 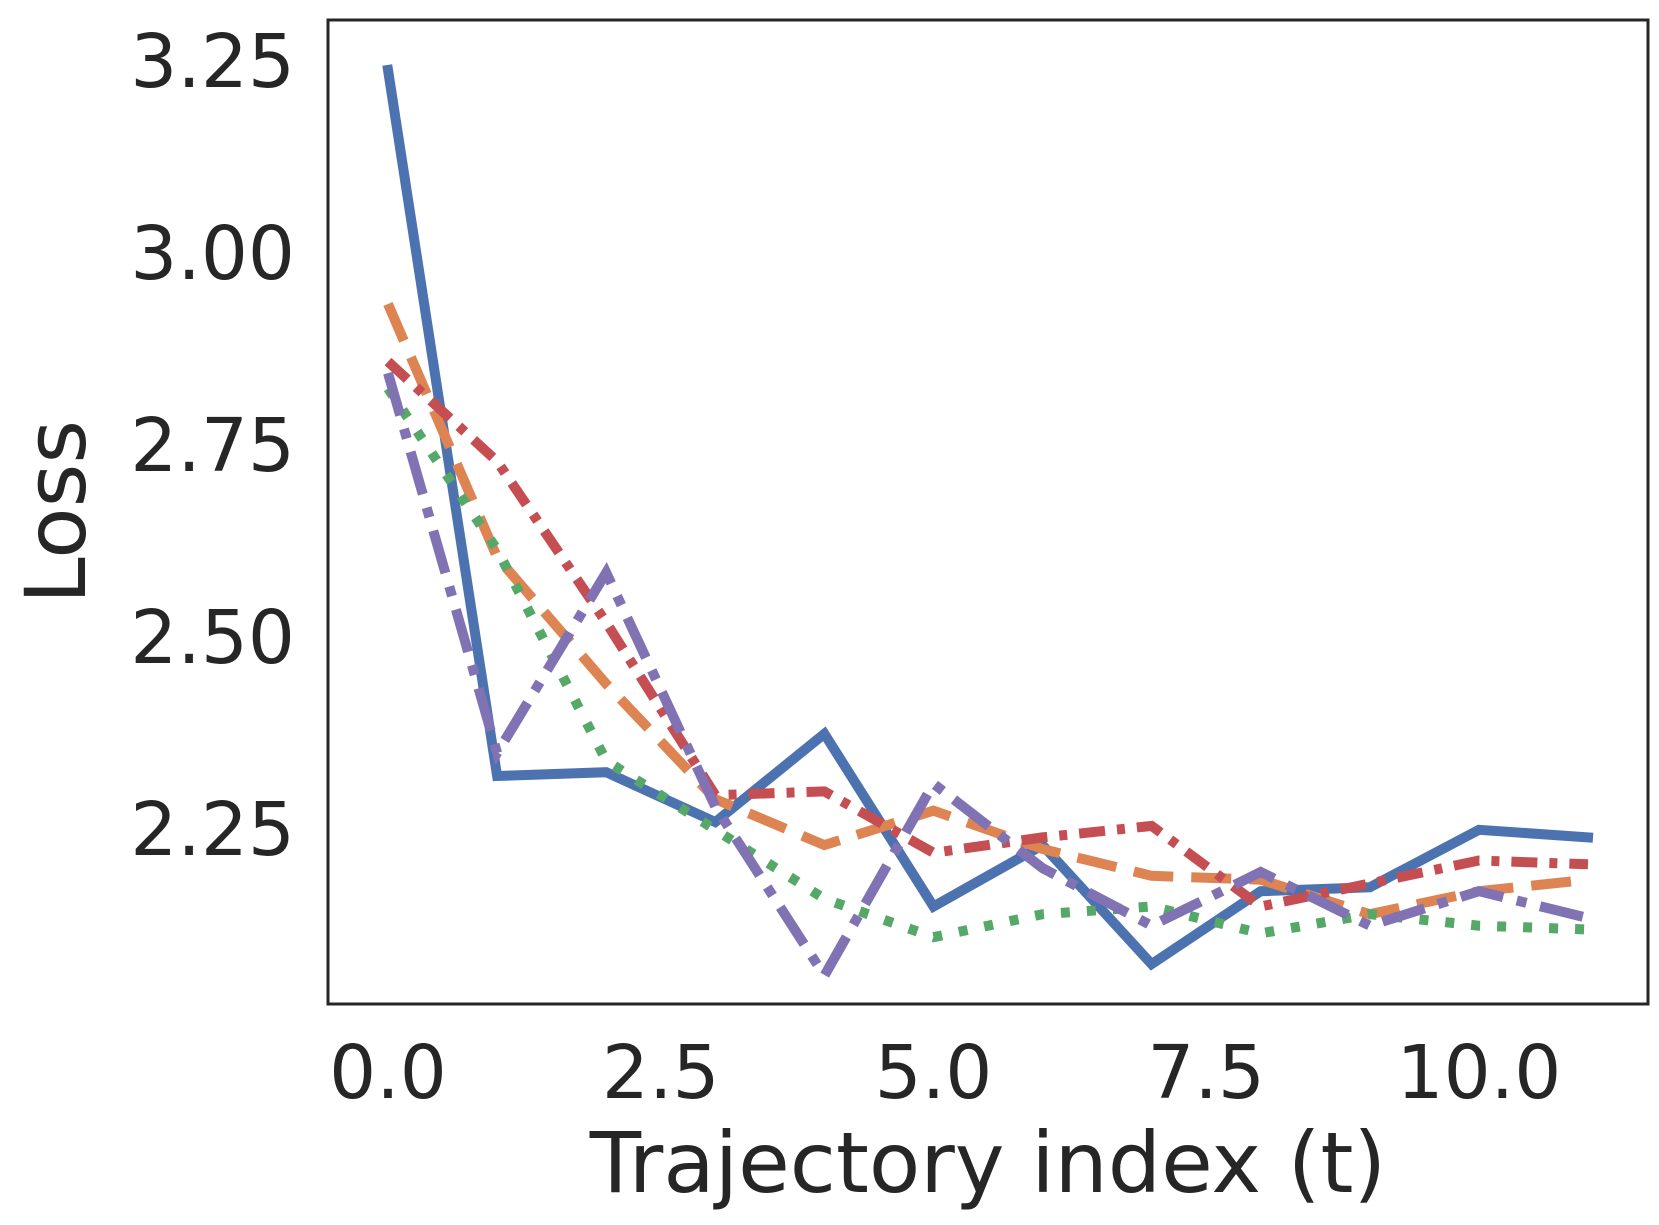 I want to click on x-tick-label: 0.0, so click(x=388, y=1073).